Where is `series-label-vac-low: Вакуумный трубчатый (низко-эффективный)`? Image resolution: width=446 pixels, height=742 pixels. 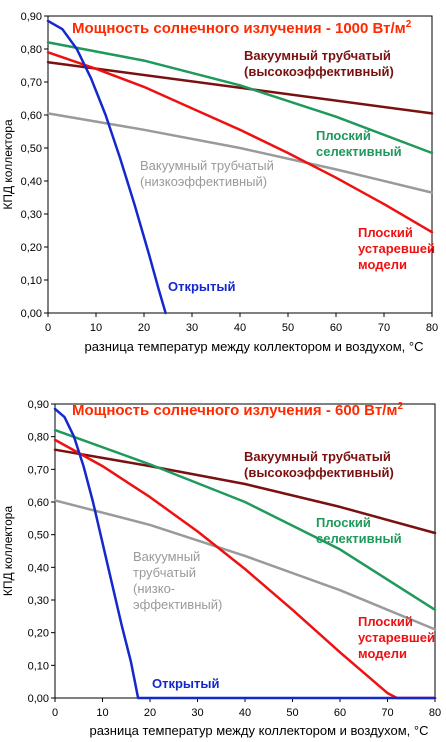 series-label-vac-low: Вакуумный трубчатый (низко-эффективный) is located at coordinates (177, 580).